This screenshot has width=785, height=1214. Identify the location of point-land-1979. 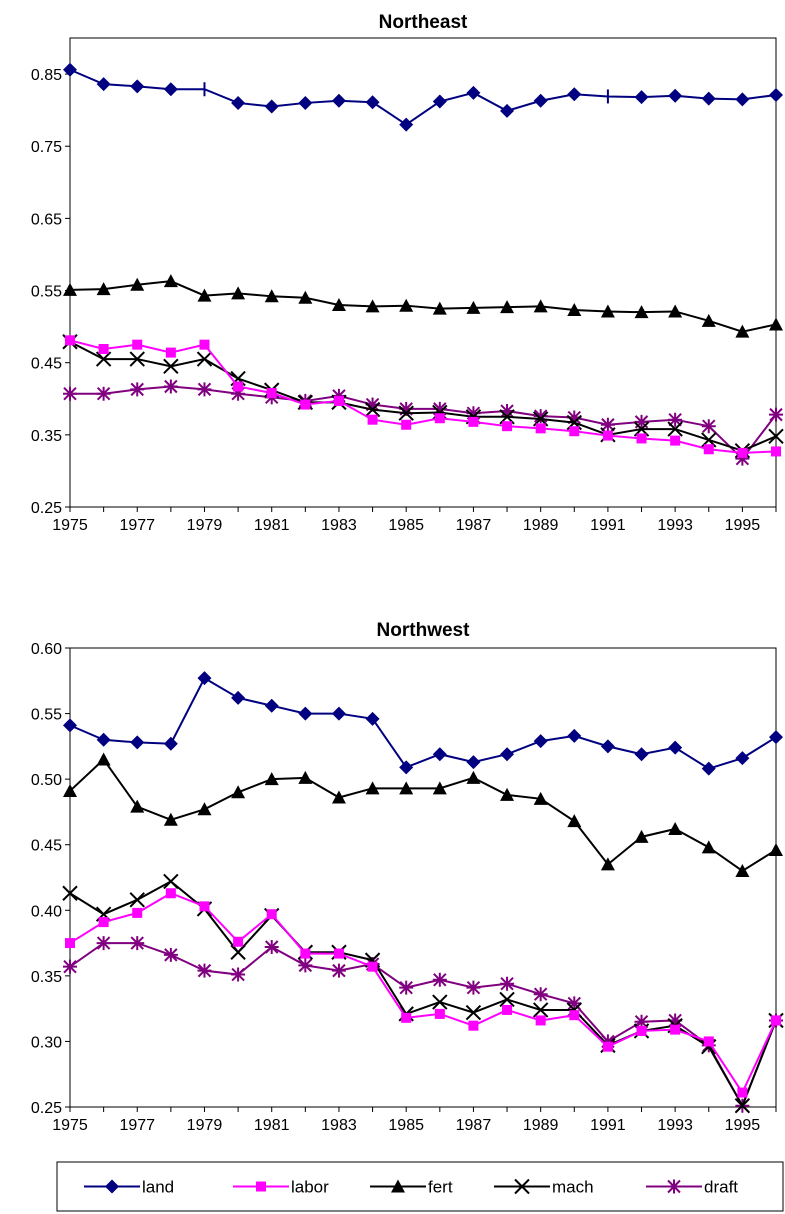
(204, 678).